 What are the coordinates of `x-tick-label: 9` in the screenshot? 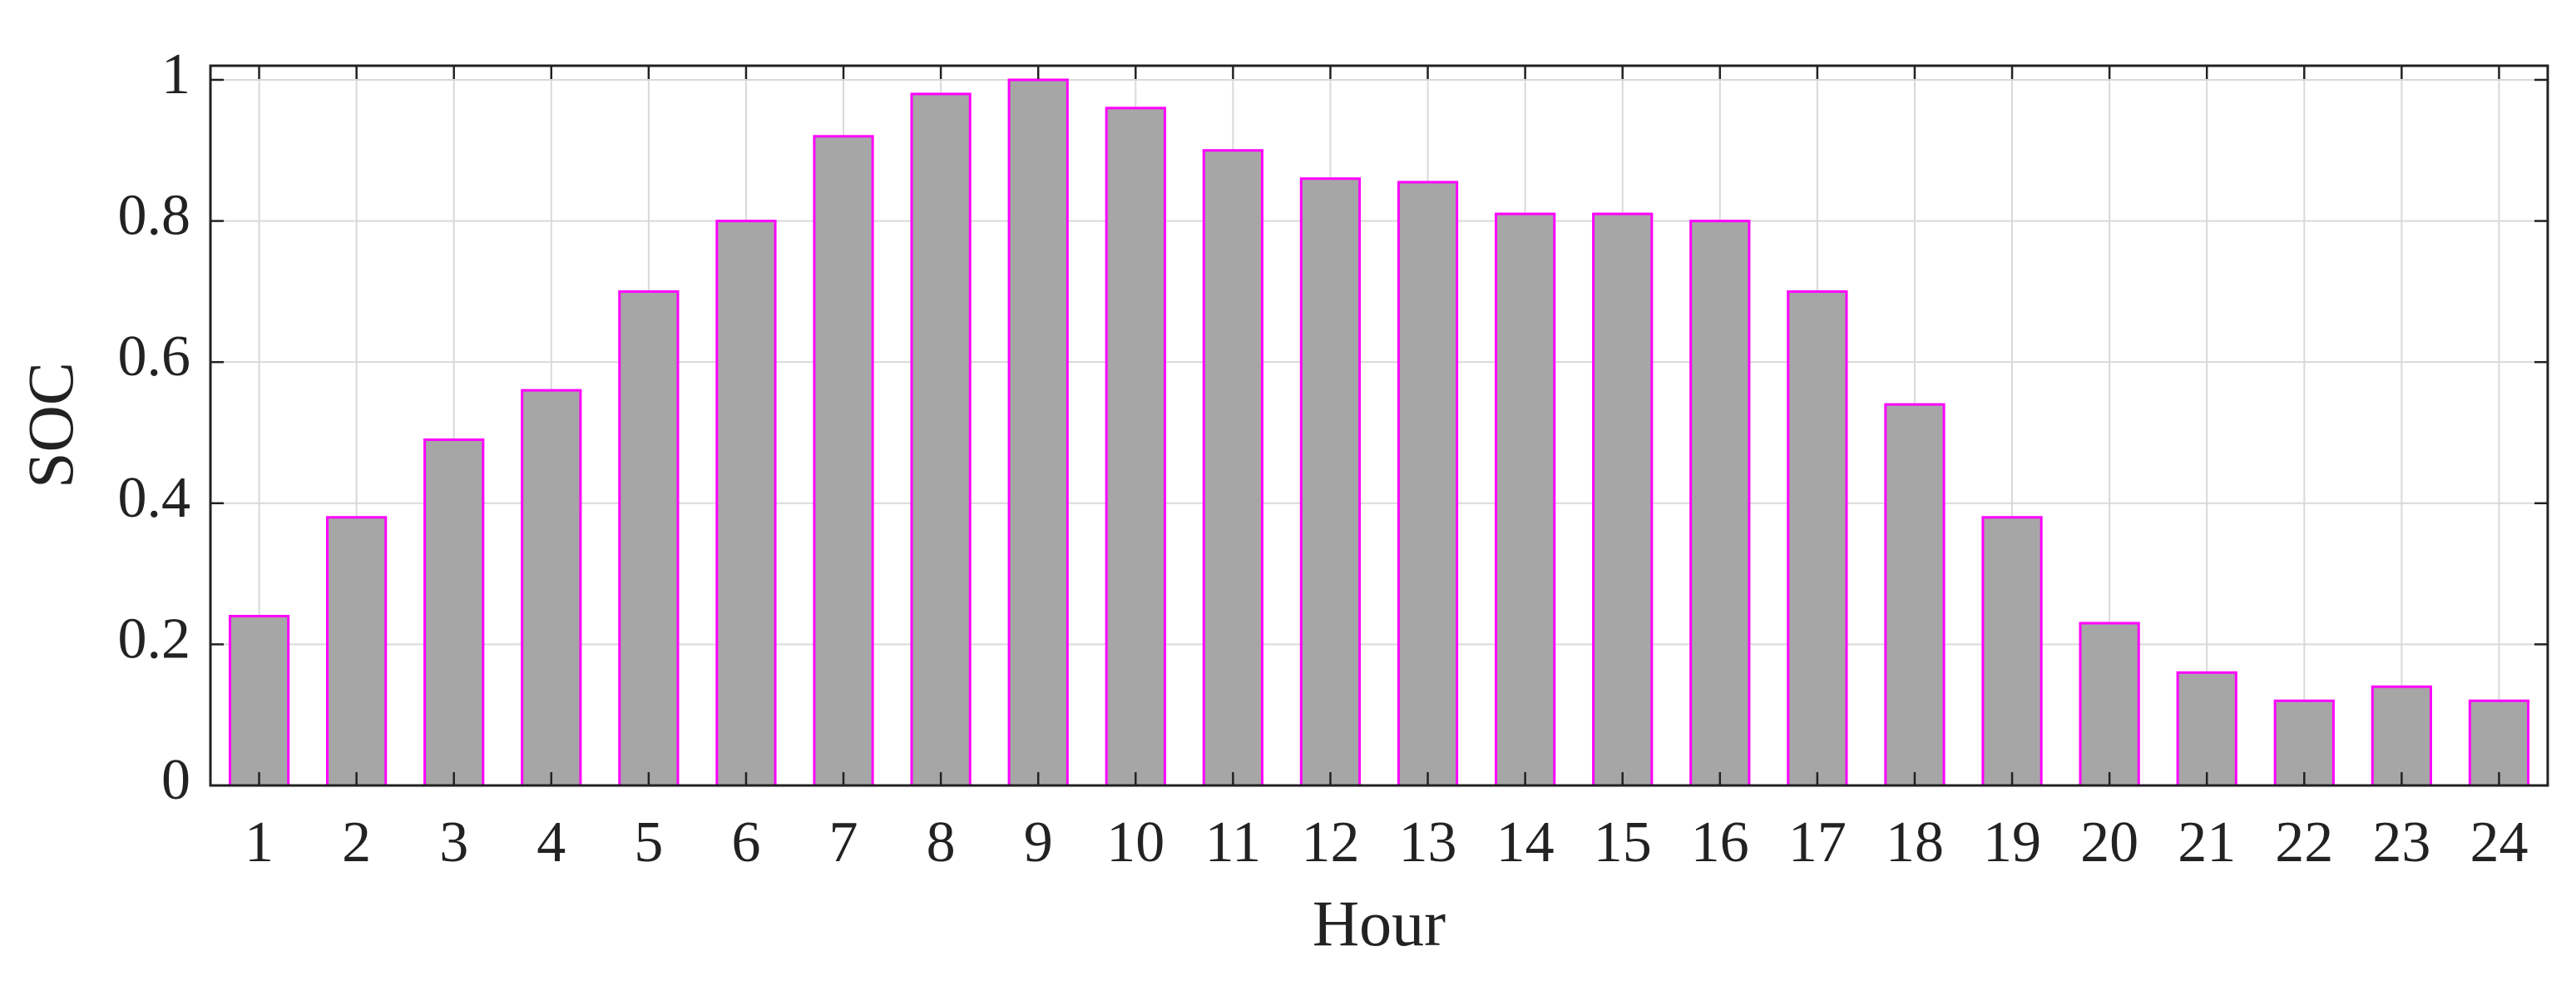 It's located at (1038, 842).